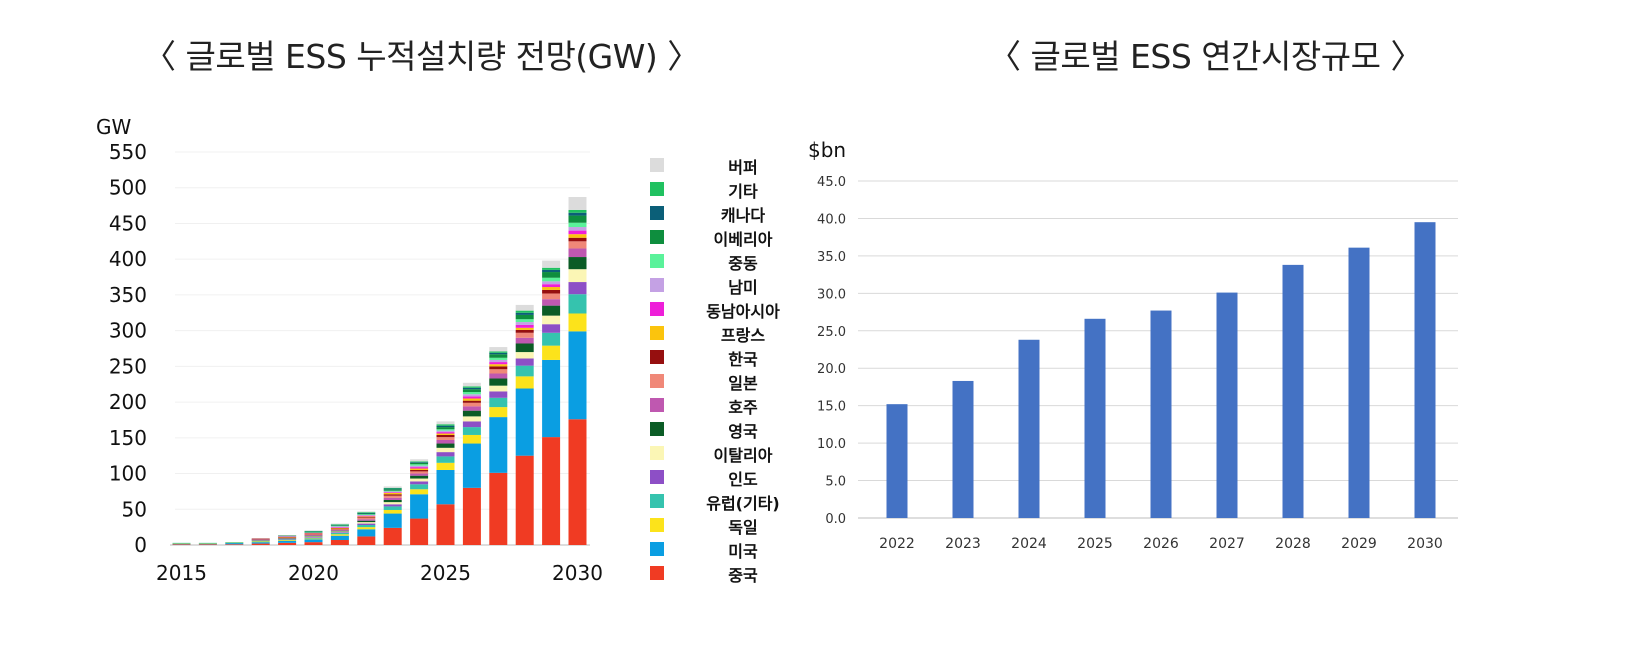 Image resolution: width=1643 pixels, height=655 pixels. Describe the element at coordinates (128, 295) in the screenshot. I see `y-tick-label: 350` at that location.